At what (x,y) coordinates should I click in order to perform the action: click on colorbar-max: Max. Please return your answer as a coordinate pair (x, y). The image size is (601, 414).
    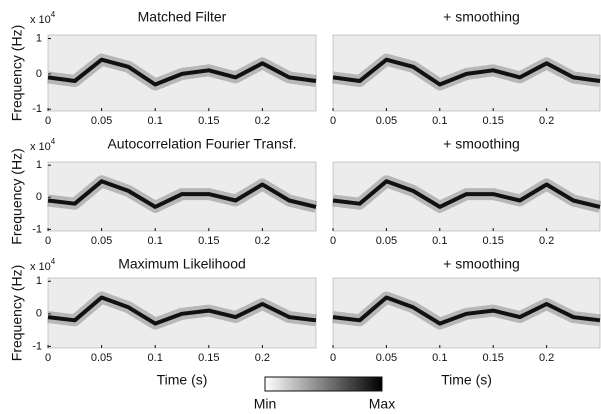
    Looking at the image, I should click on (382, 404).